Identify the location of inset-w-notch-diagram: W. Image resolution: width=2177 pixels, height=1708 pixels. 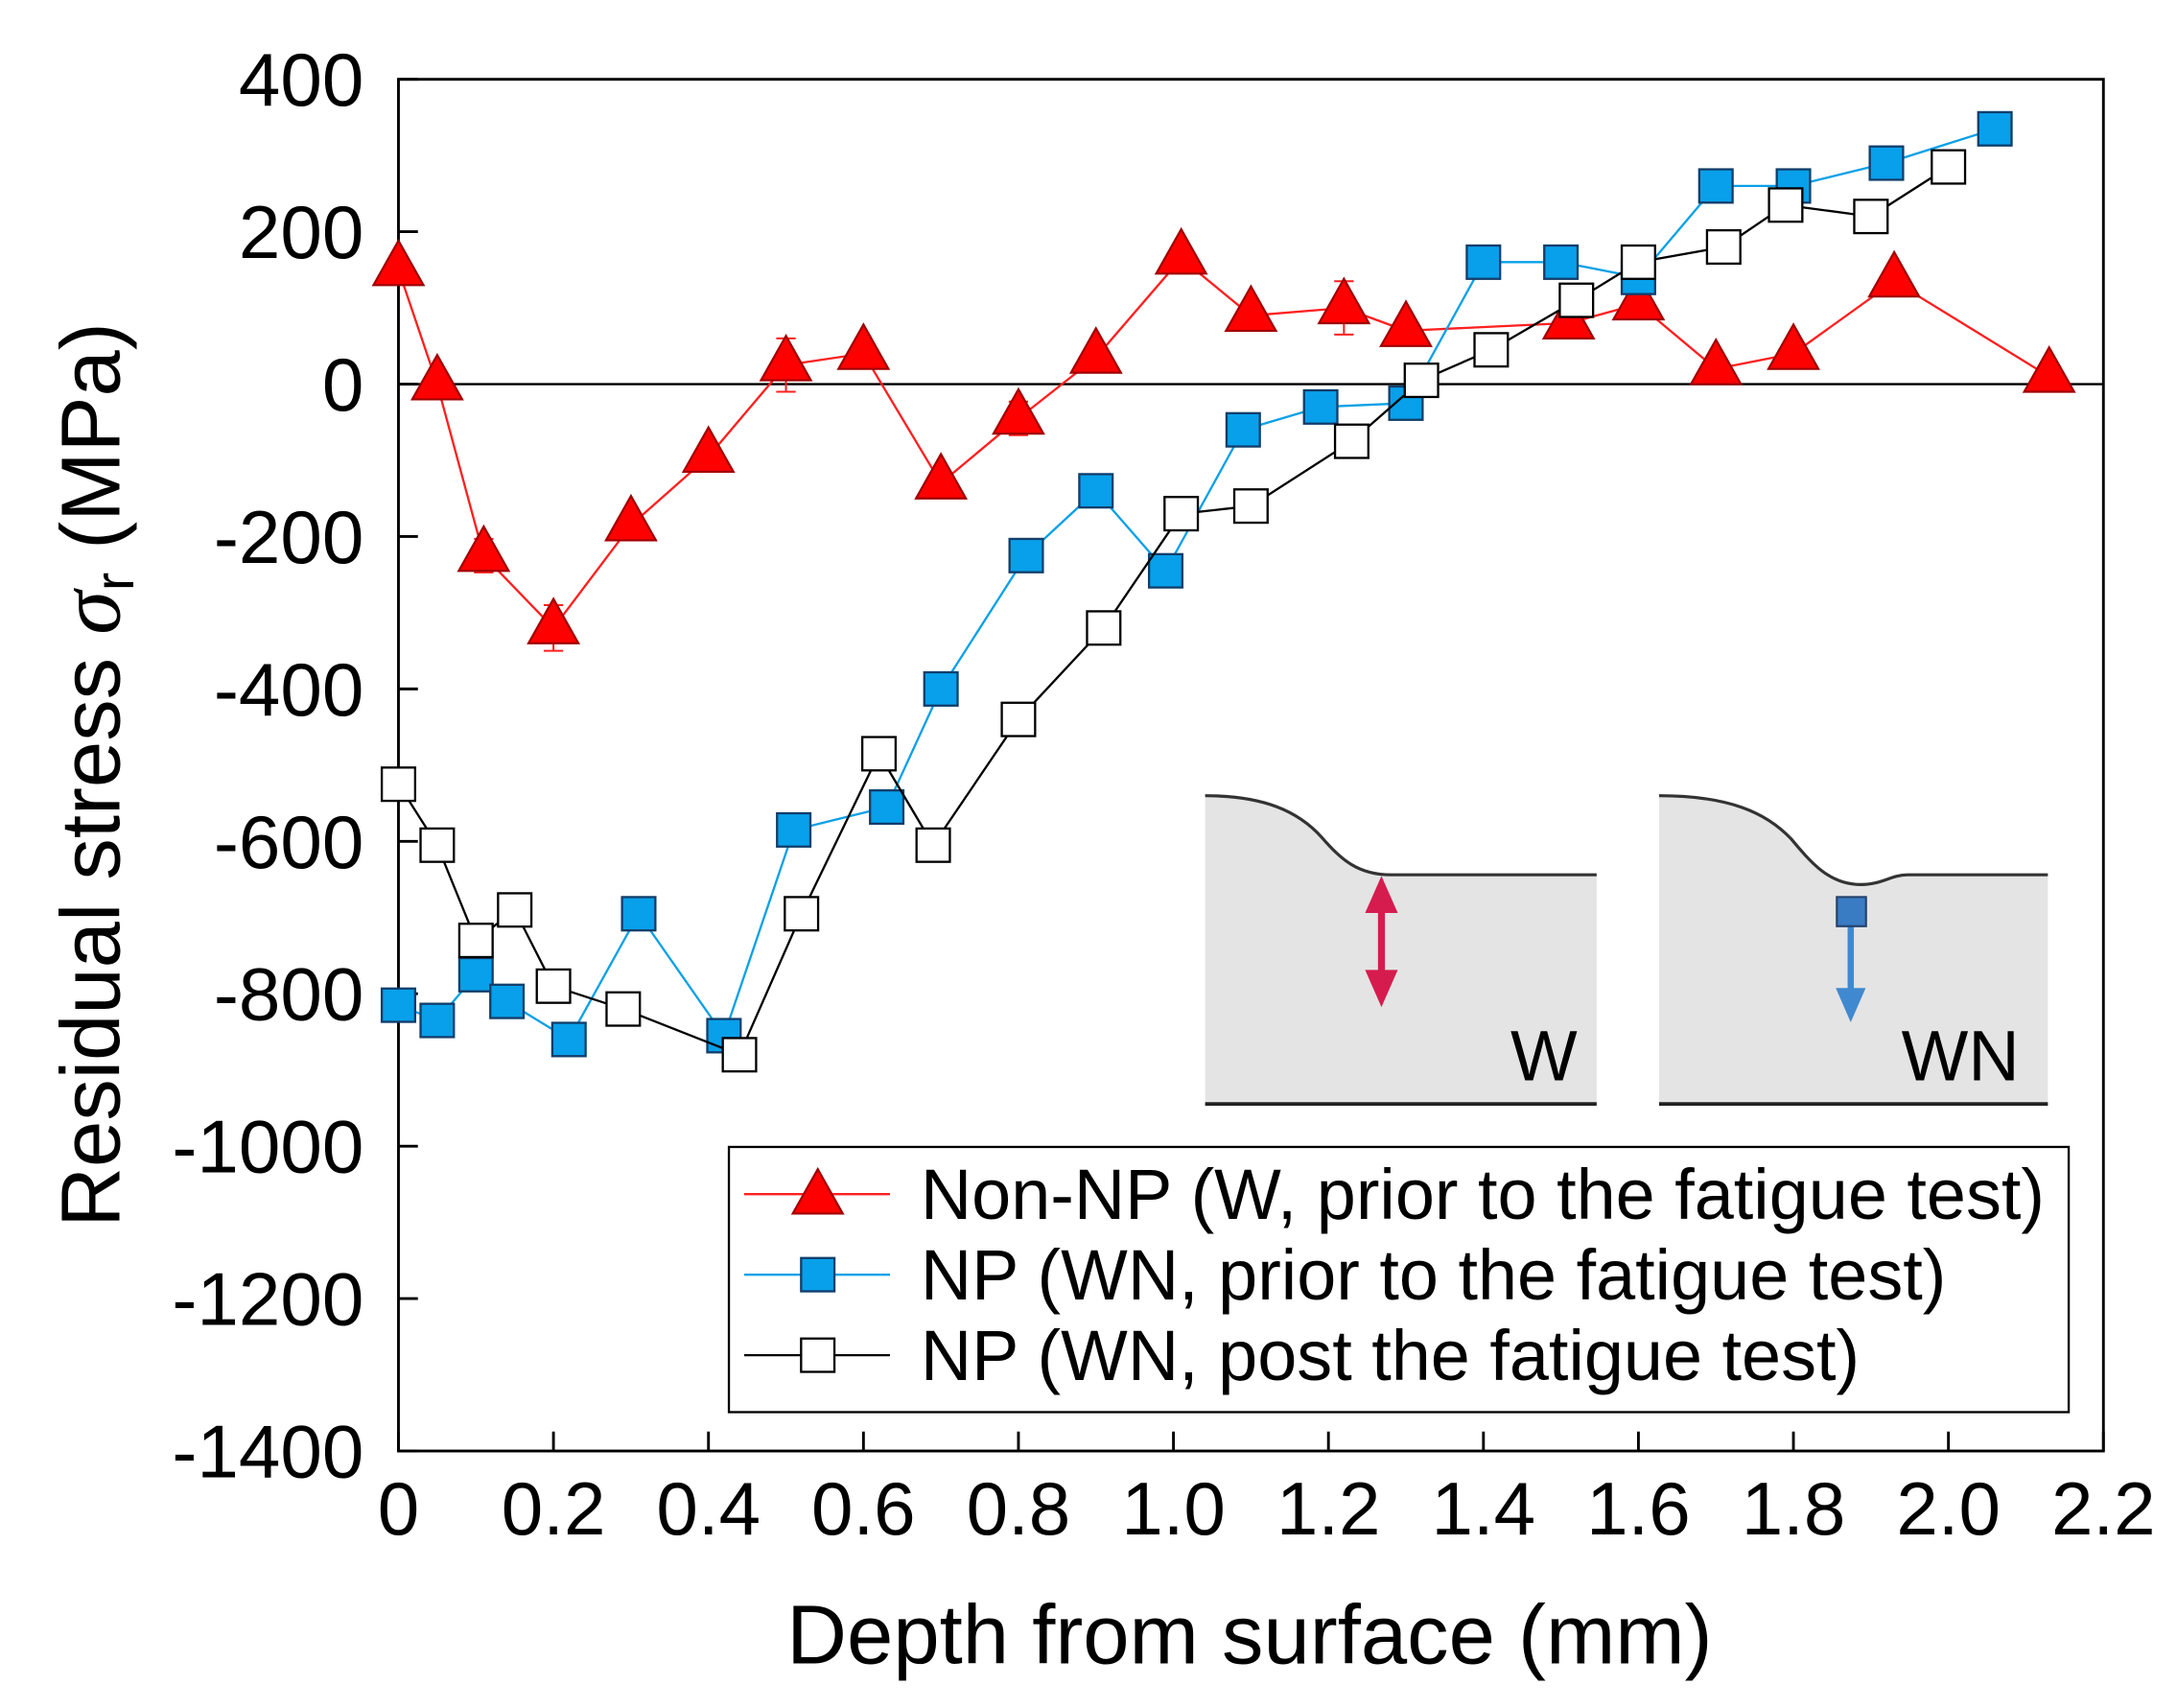
(1401, 950).